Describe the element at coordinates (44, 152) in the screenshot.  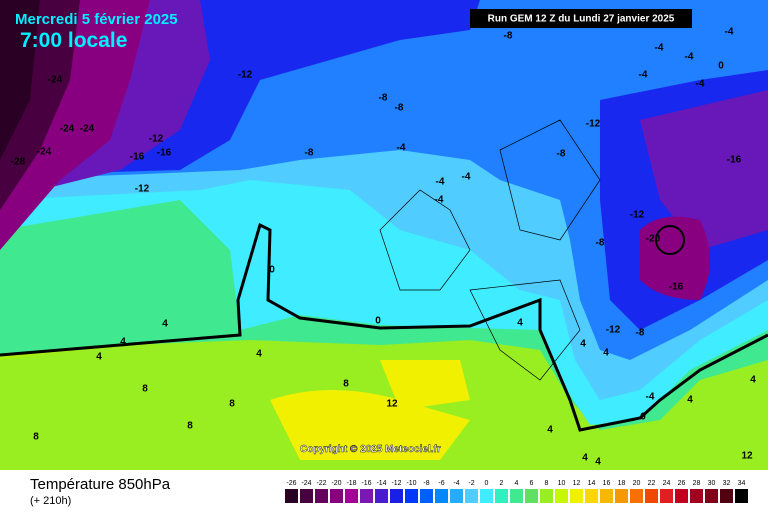
I see `contour-label: -24` at that location.